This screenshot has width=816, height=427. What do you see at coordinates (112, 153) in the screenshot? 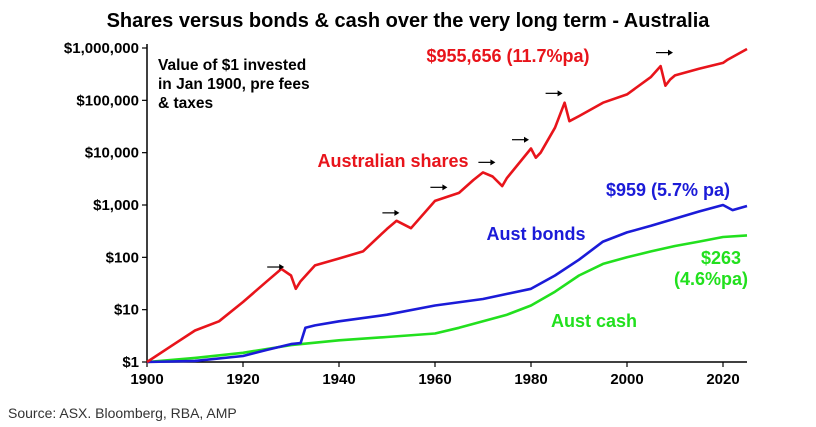
I see `y-tick-label: $10,000` at bounding box center [112, 153].